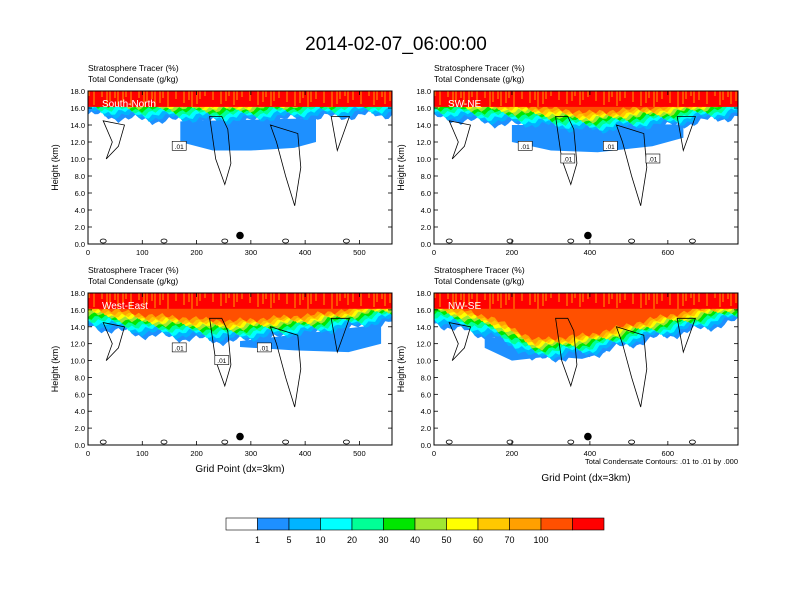 The height and width of the screenshot is (612, 792). Describe the element at coordinates (585, 478) in the screenshot. I see `x-axis-label: Grid Point (dx=3km)` at that location.